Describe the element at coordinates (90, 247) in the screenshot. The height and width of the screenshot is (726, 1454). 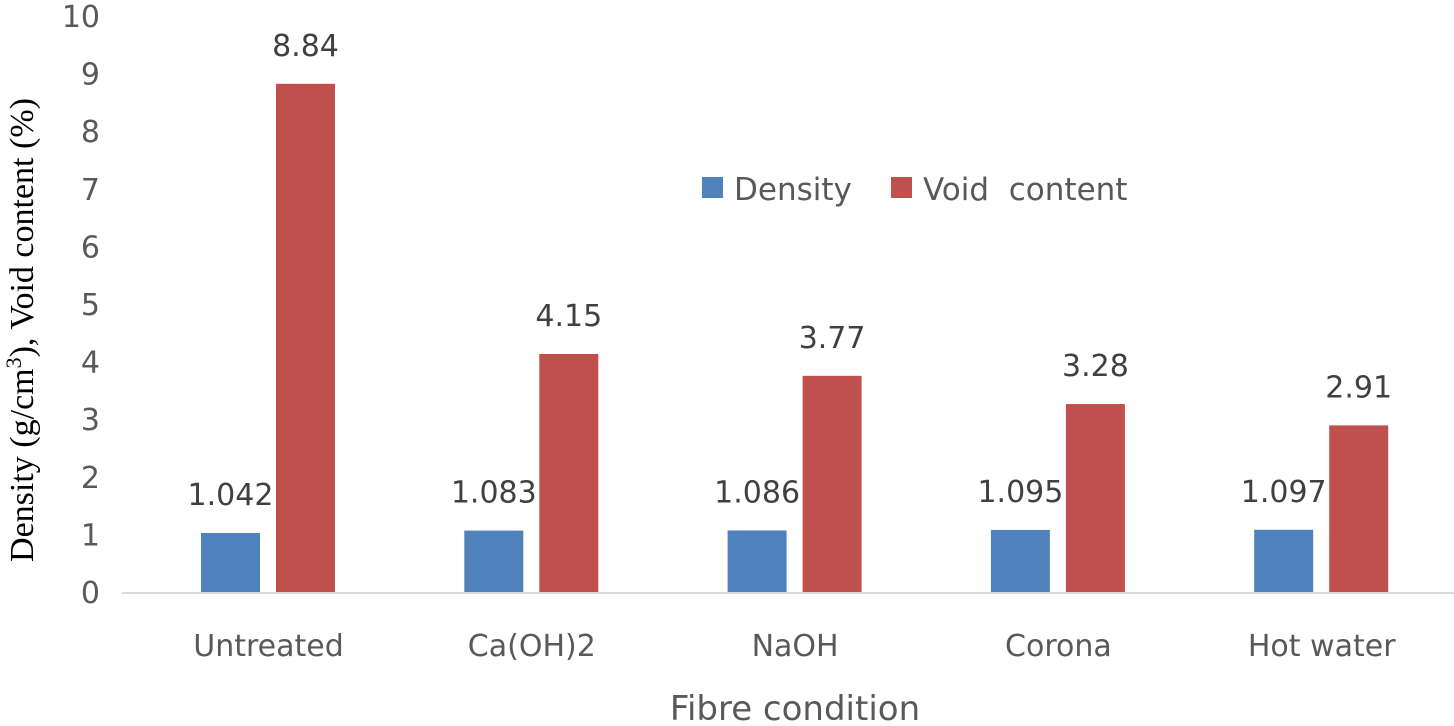
I see `y-tick-label: 6` at that location.